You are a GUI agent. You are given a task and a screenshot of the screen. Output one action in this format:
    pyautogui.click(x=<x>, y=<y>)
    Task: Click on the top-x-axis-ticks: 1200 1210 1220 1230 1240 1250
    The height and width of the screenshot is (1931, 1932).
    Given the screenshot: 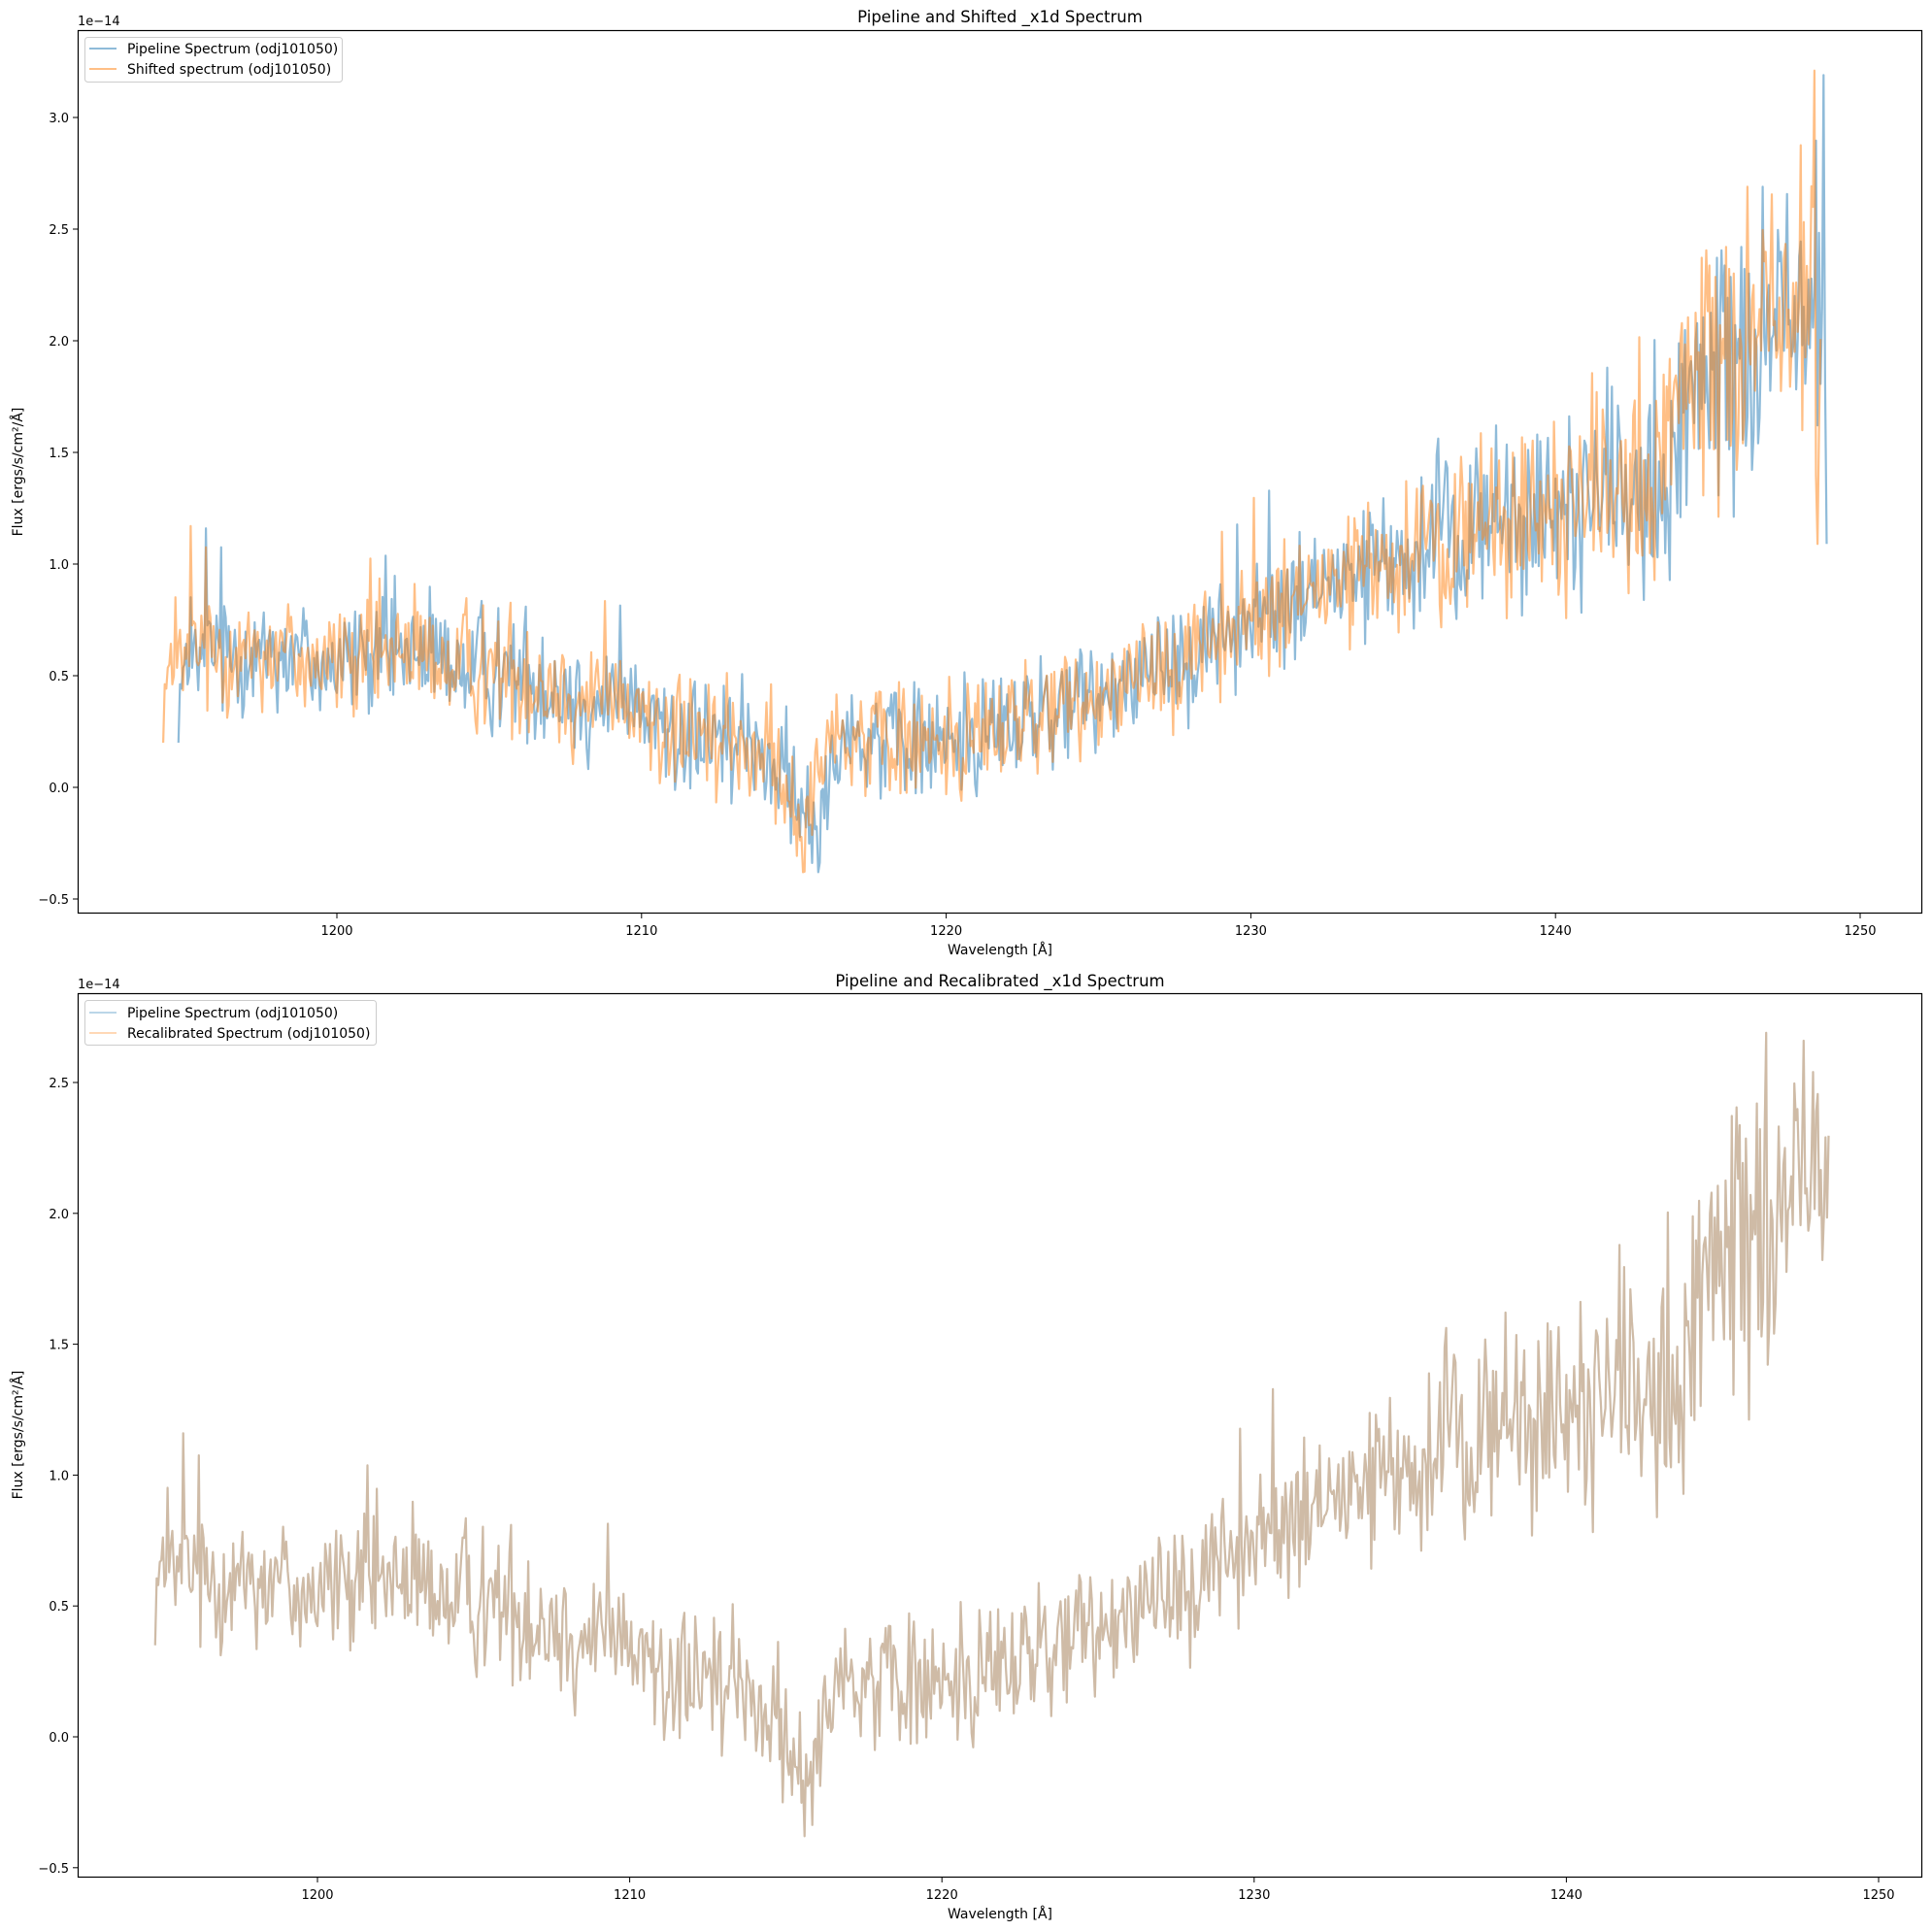 What is the action you would take?
    pyautogui.click(x=1098, y=926)
    